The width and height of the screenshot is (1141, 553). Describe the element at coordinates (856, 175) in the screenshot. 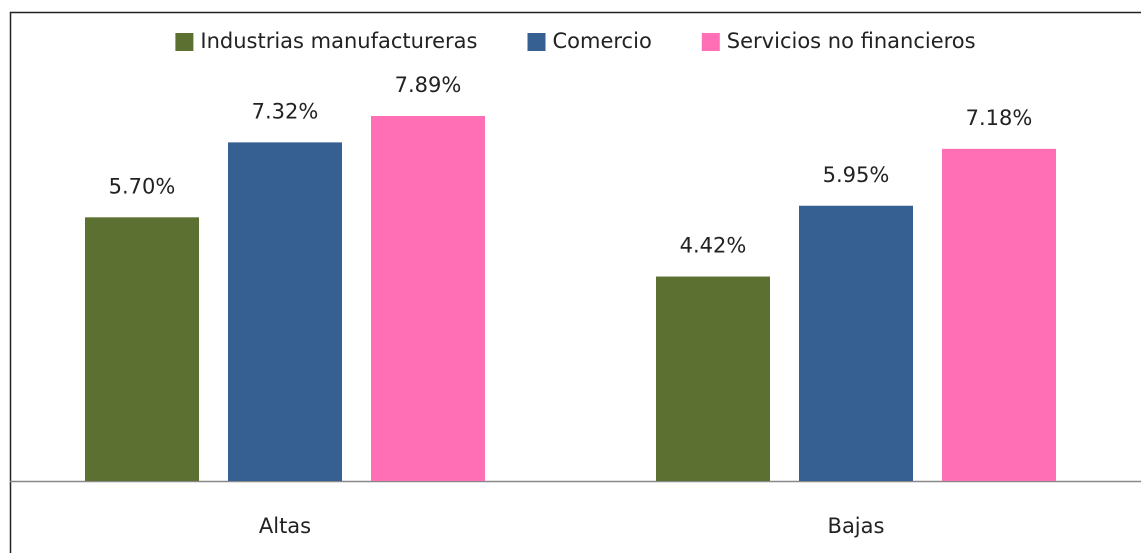

I see `value-label: 5.95%` at that location.